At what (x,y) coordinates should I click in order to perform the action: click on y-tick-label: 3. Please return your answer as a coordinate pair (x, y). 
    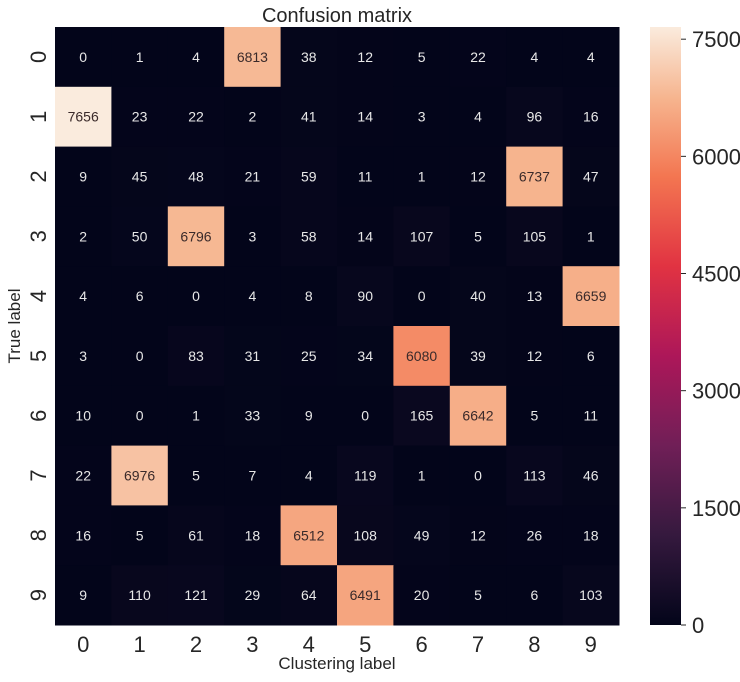
    Looking at the image, I should click on (38, 236).